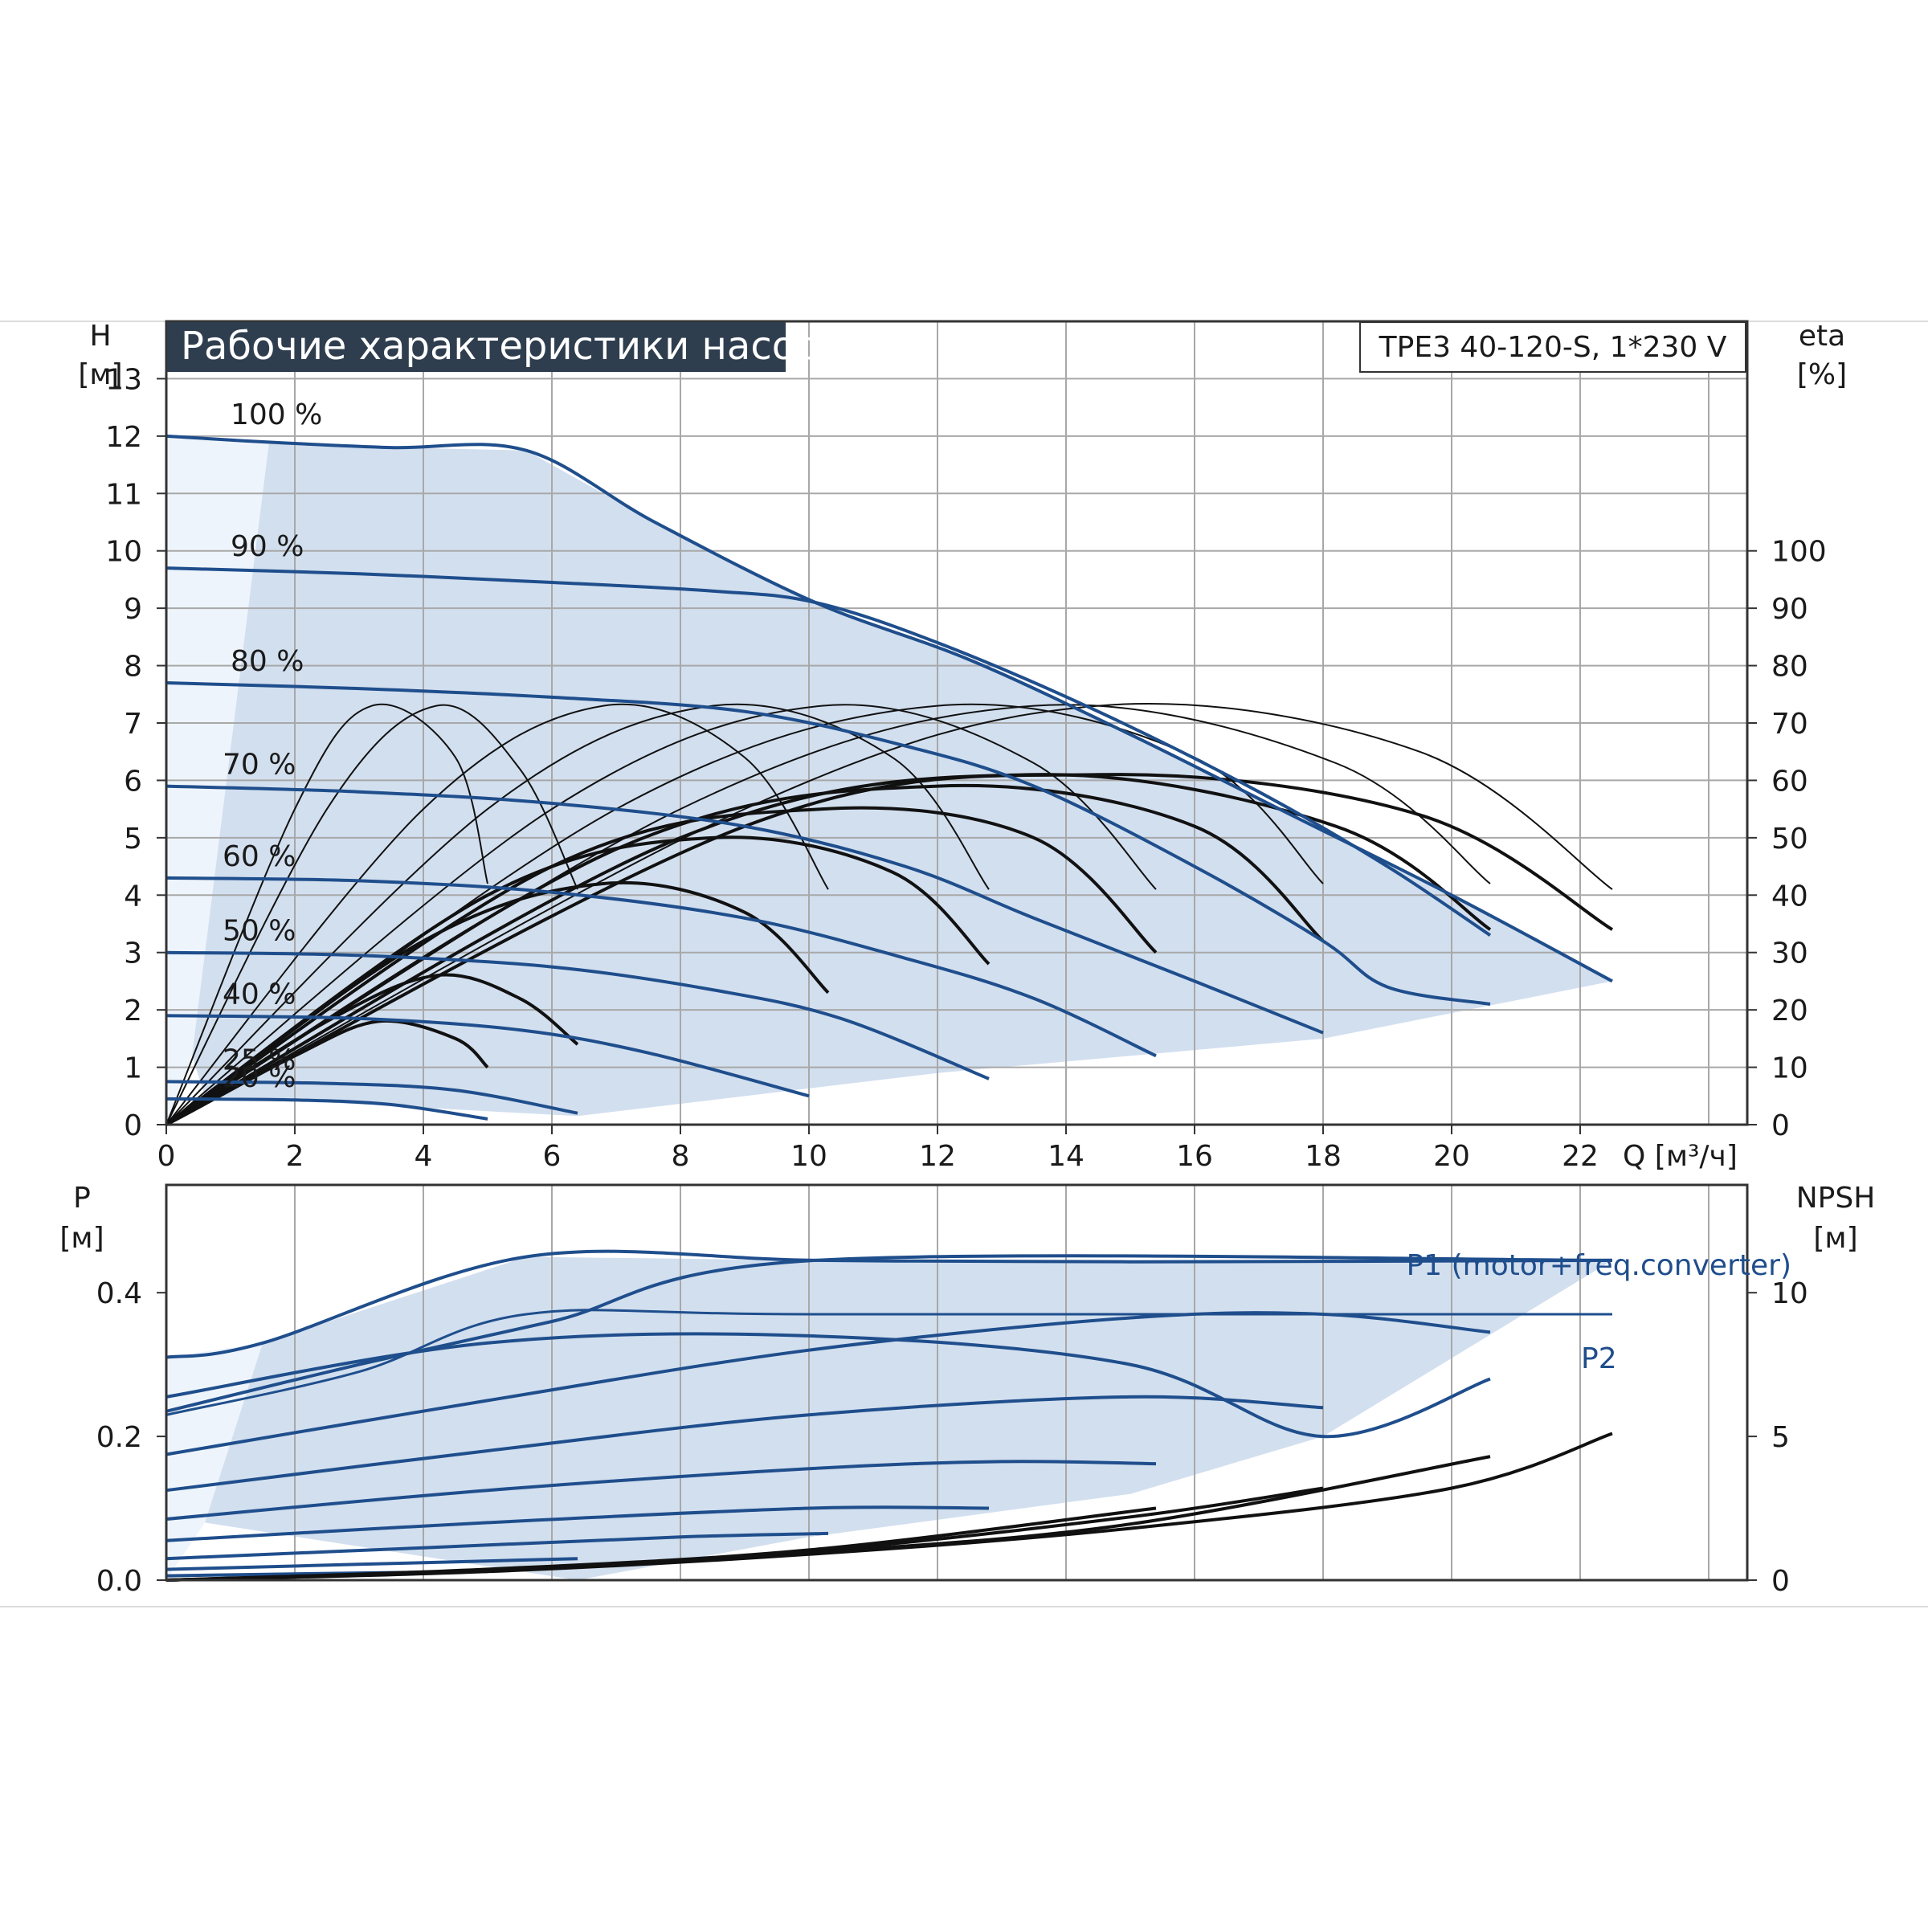 This screenshot has width=1928, height=1932. I want to click on eta-tick-label-5: 50, so click(1789, 840).